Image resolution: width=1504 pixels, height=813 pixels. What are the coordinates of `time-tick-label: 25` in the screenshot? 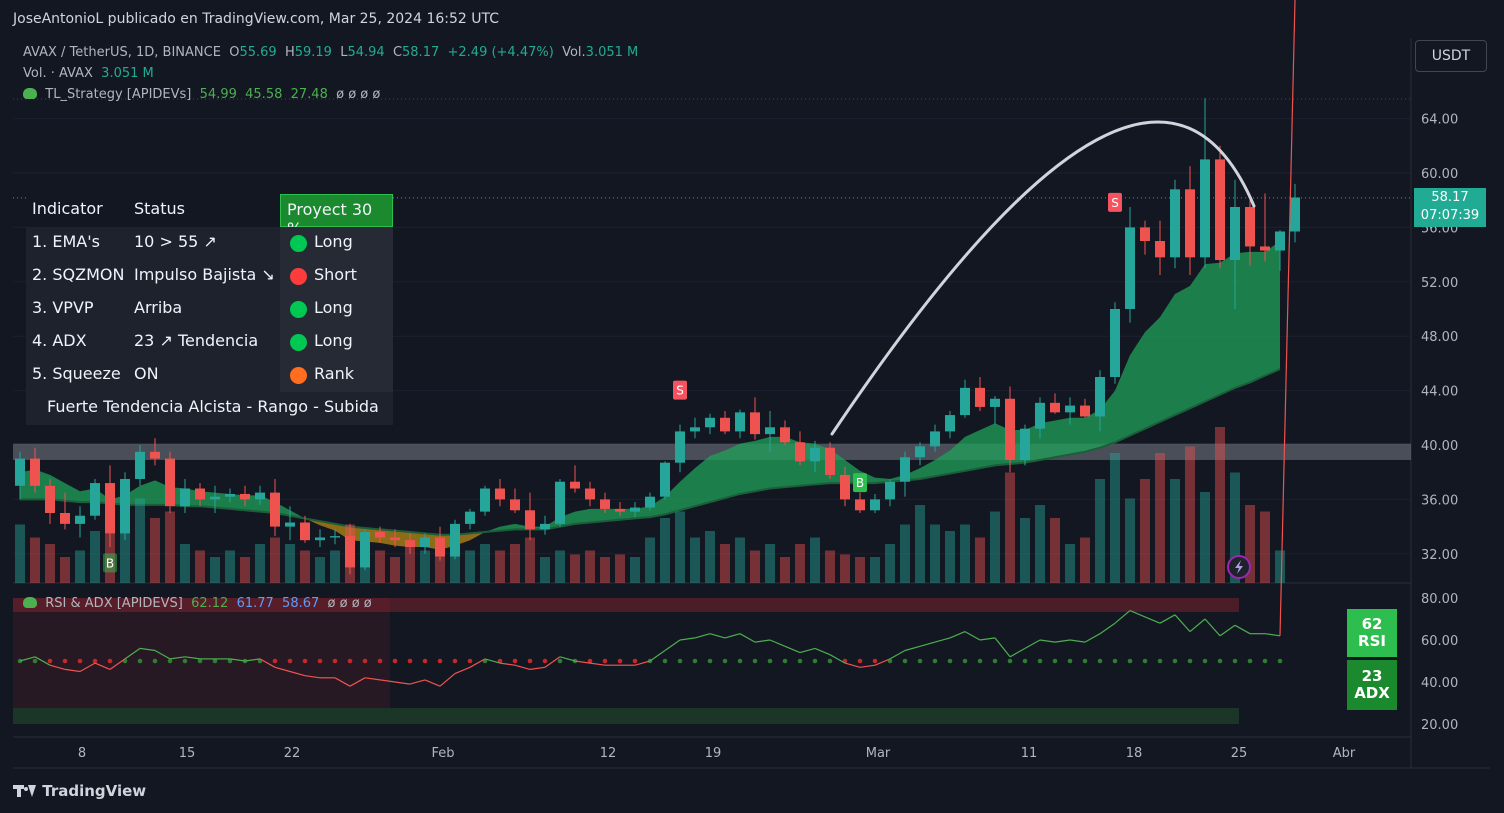 It's located at (1239, 753).